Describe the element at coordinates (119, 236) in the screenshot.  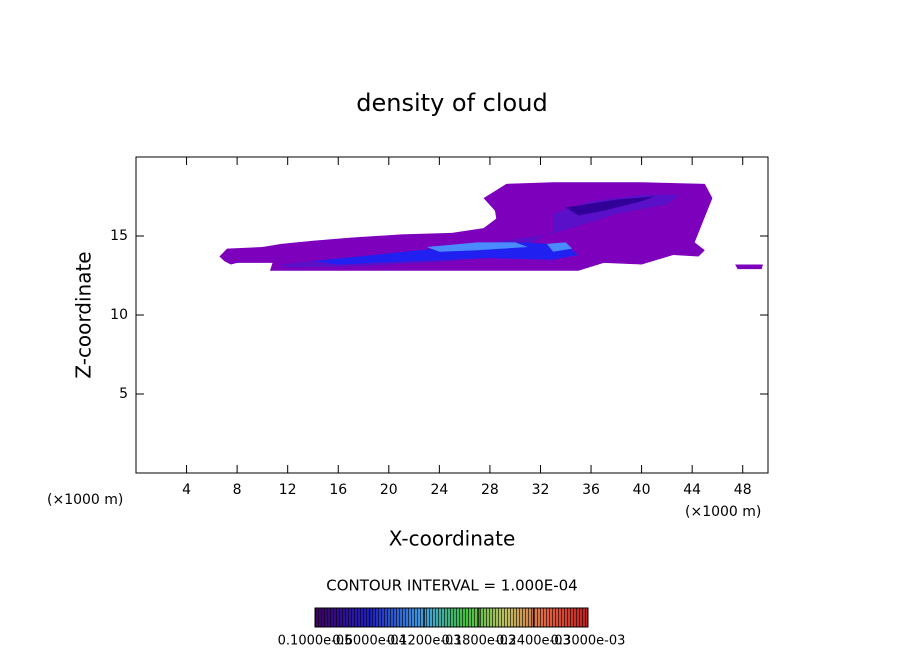
I see `y-tick-label: 15` at that location.